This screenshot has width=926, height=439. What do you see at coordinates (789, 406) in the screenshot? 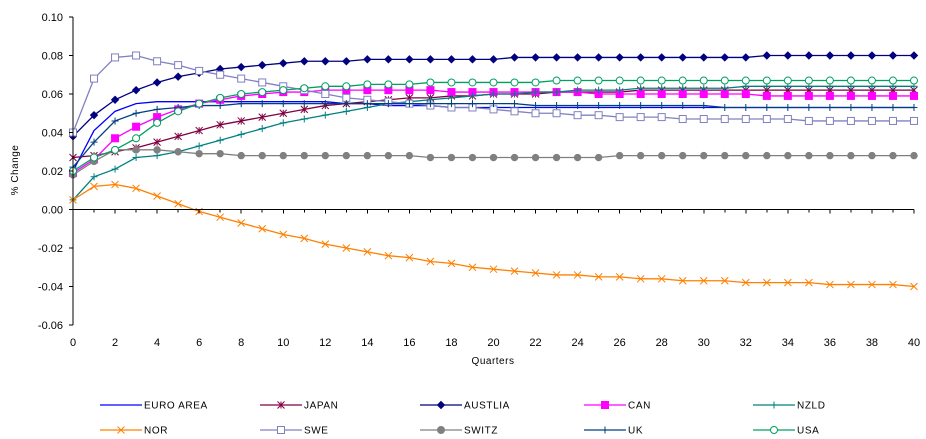
I see `legend-item-nzld: NZLD` at bounding box center [789, 406].